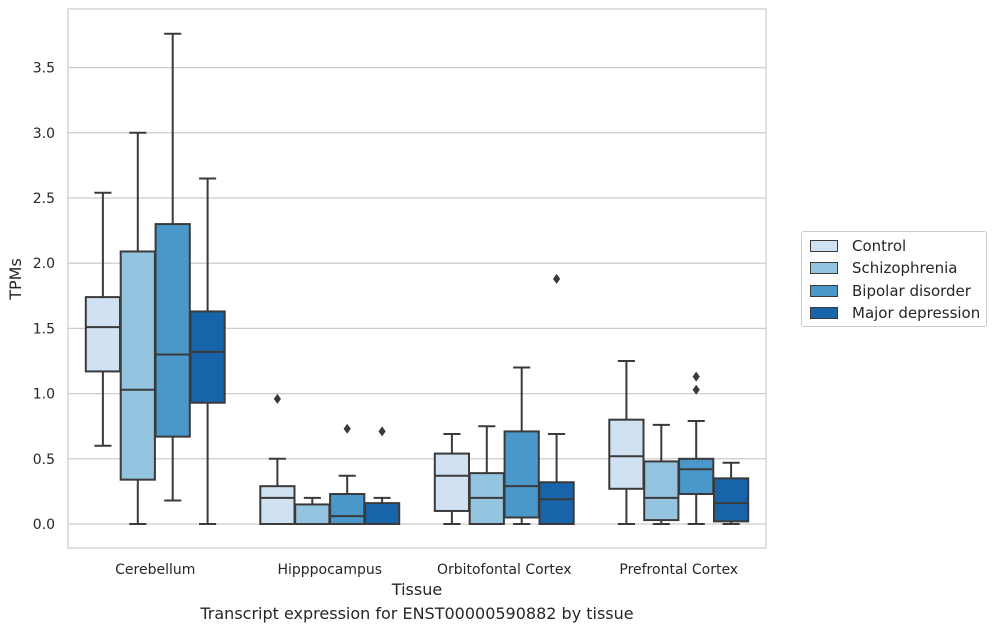 The image size is (997, 634). I want to click on legend-item-major-depression: Major depression, so click(895, 313).